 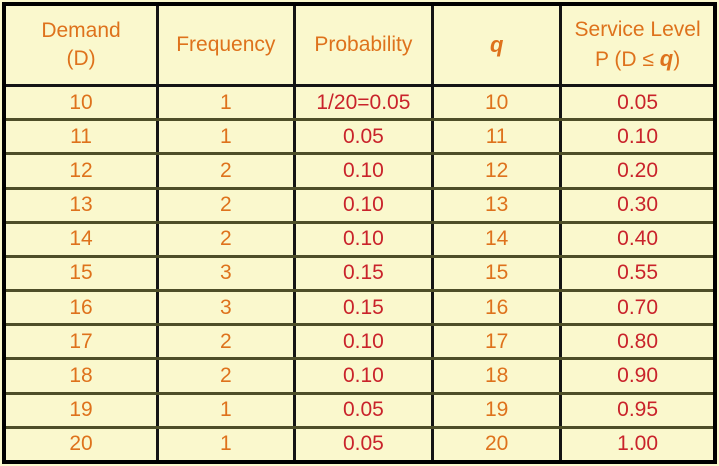 I want to click on cell-service-level: 0.95, so click(x=638, y=410).